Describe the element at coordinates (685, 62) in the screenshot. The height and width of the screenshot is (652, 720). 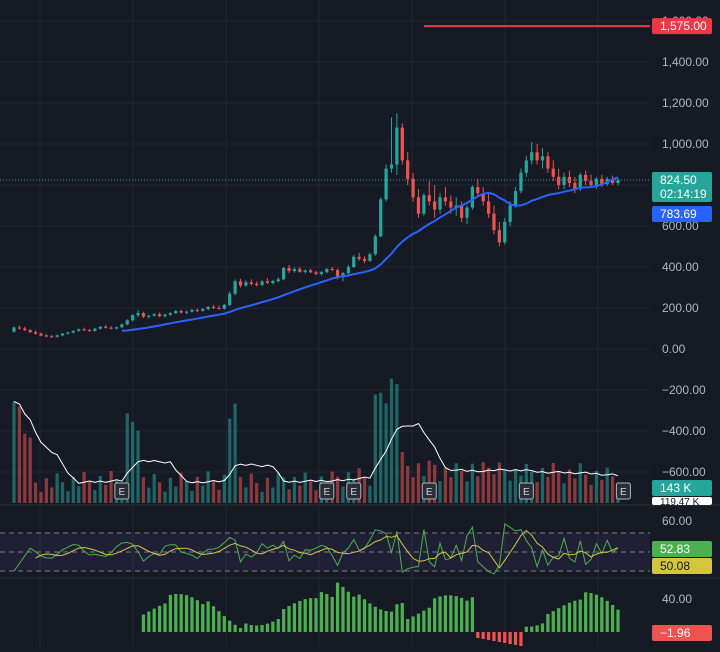
I see `price-tick-label: 1,400.00` at that location.